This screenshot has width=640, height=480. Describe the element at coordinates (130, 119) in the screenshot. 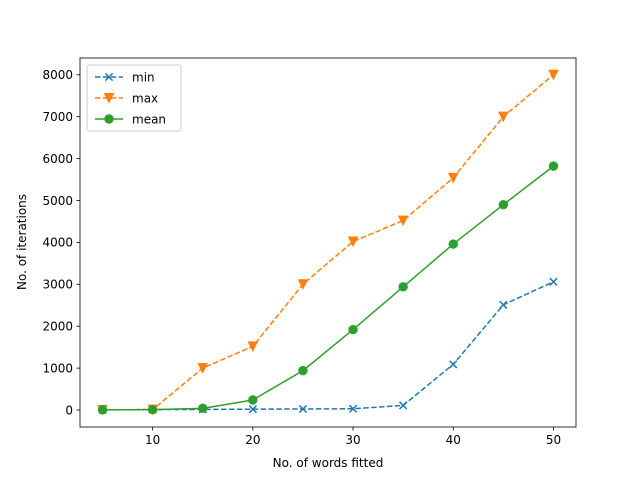

I see `legend-entry-mean: mean` at that location.